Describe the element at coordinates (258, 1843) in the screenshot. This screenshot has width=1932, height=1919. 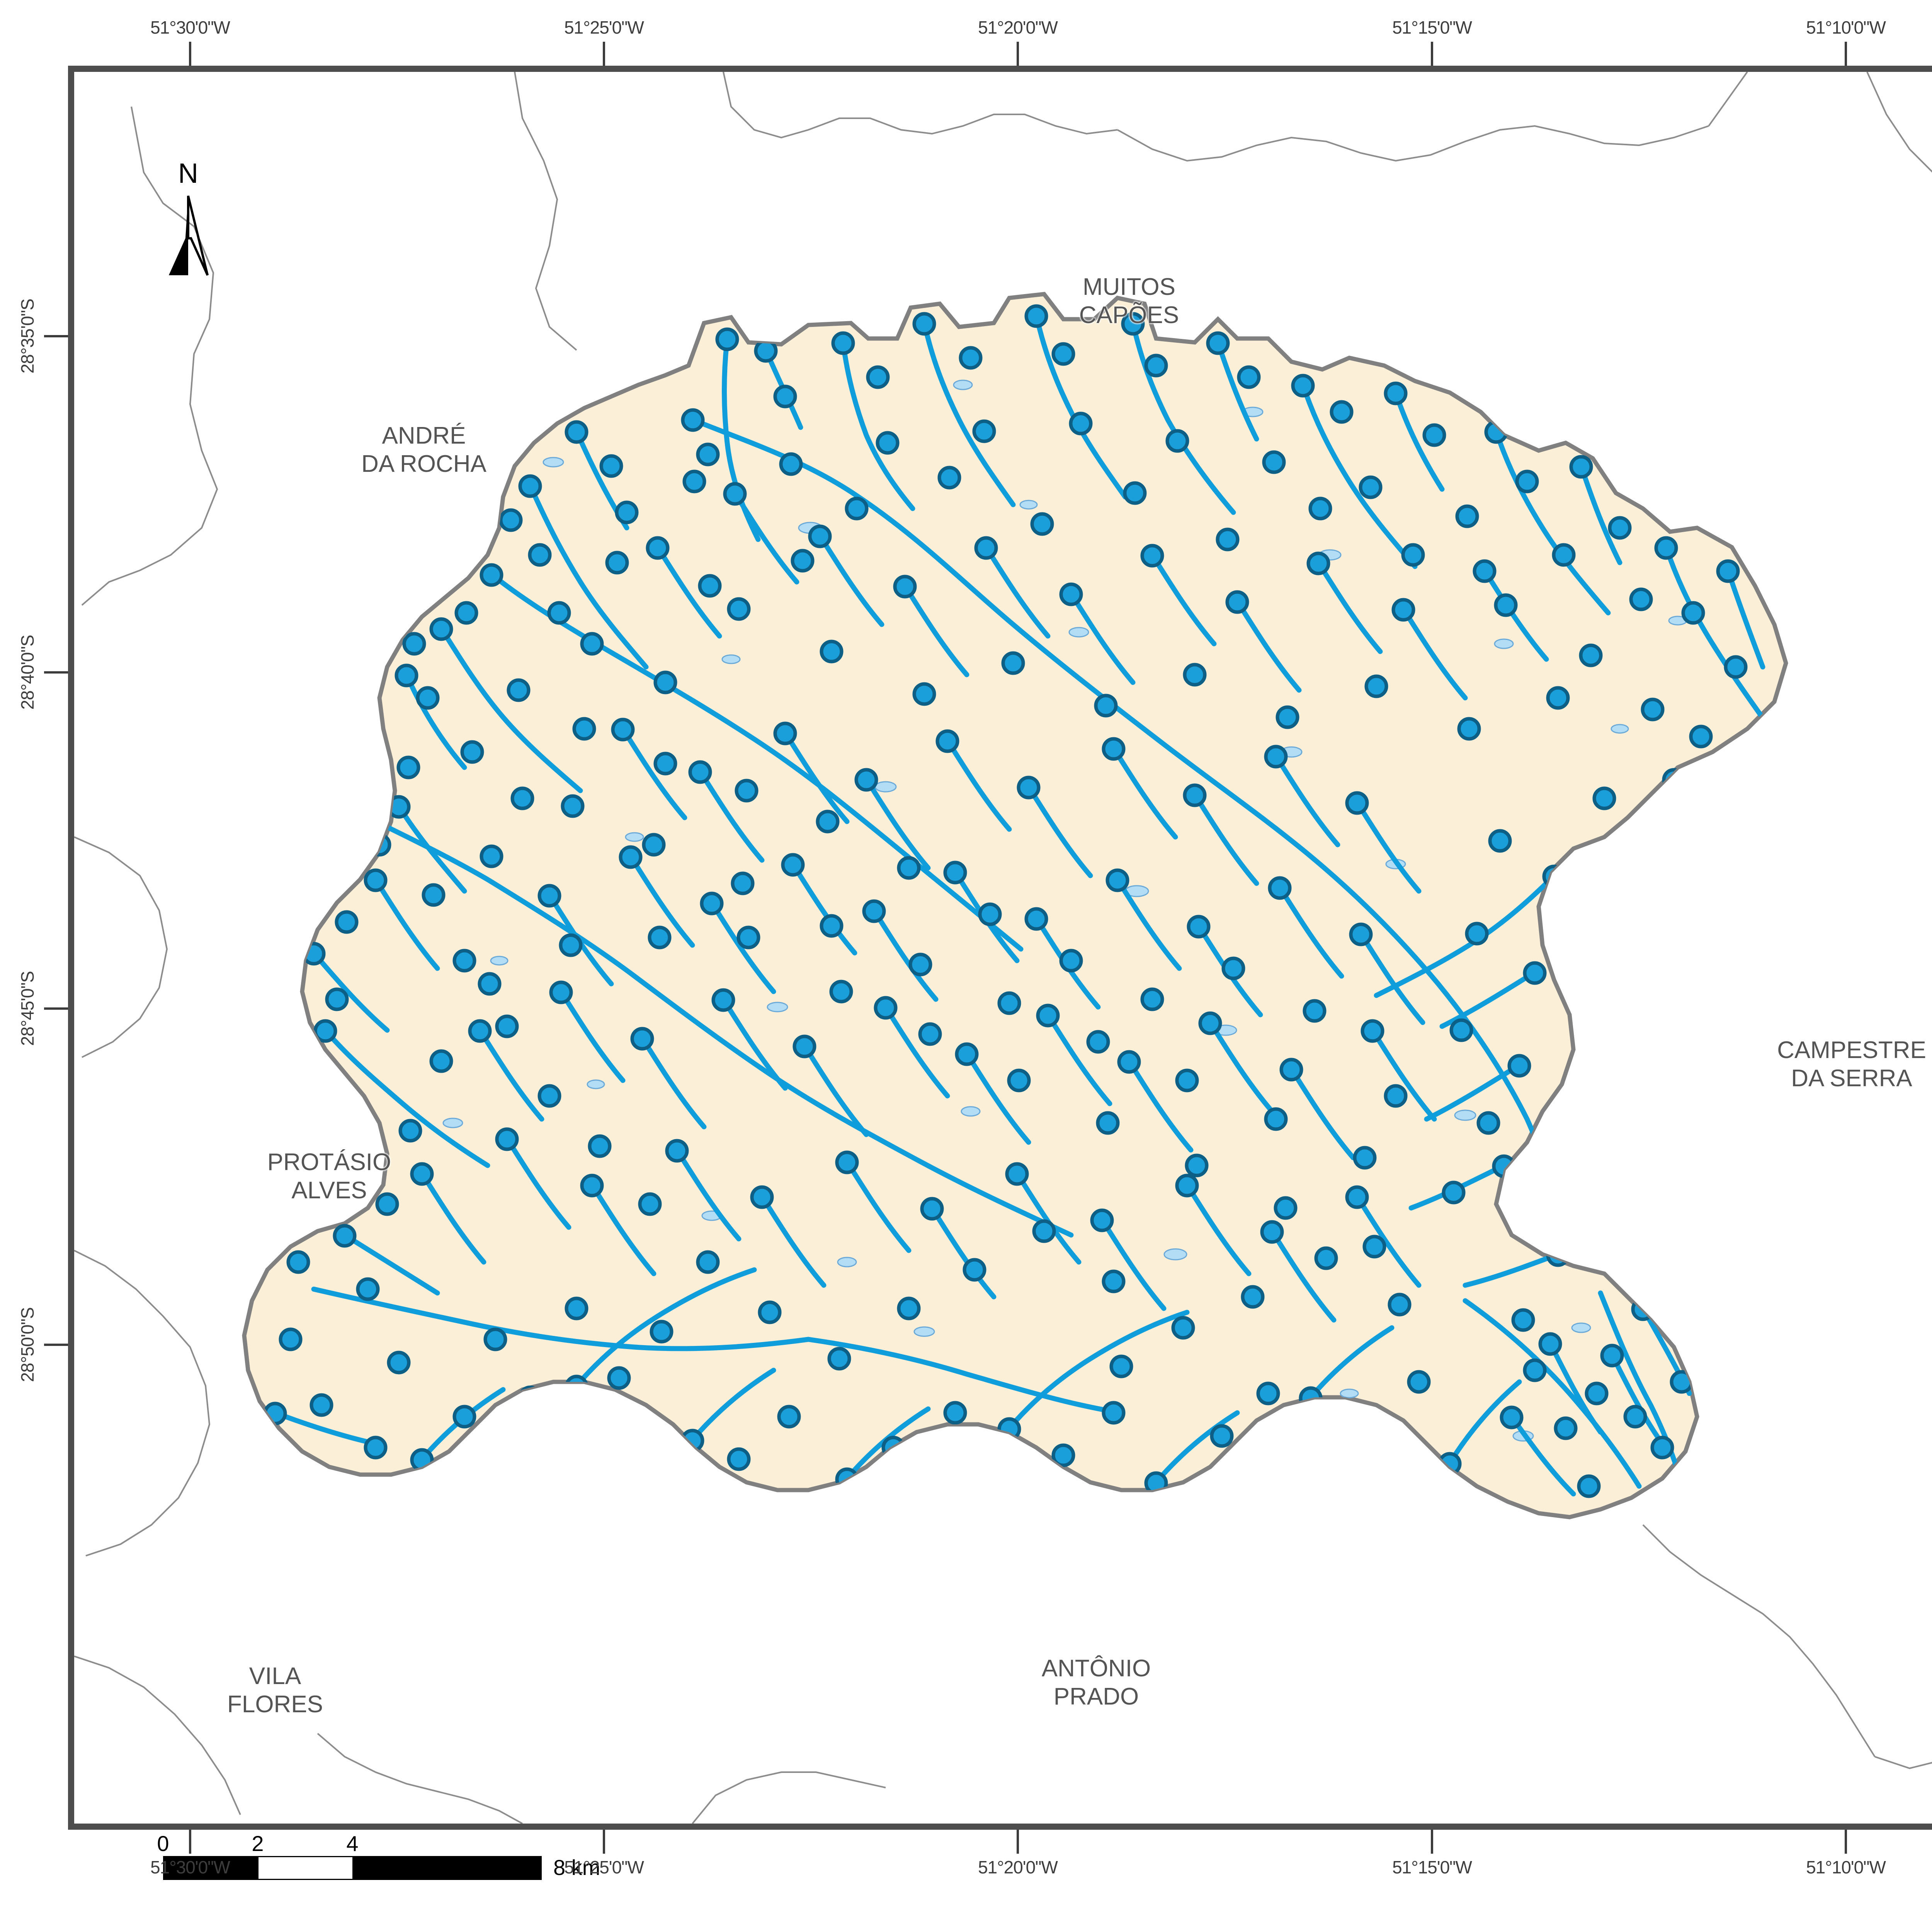
I see `scale-bar-number: 2` at that location.